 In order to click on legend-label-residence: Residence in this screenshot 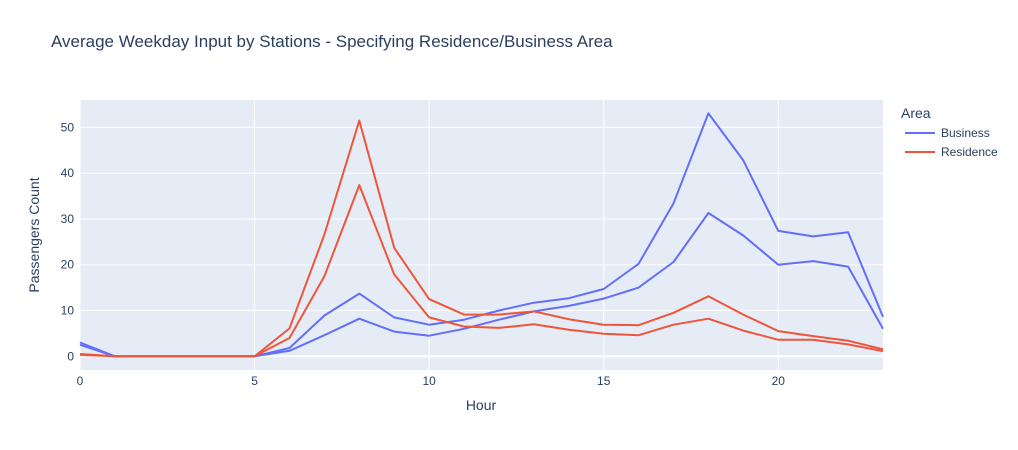, I will do `click(969, 152)`.